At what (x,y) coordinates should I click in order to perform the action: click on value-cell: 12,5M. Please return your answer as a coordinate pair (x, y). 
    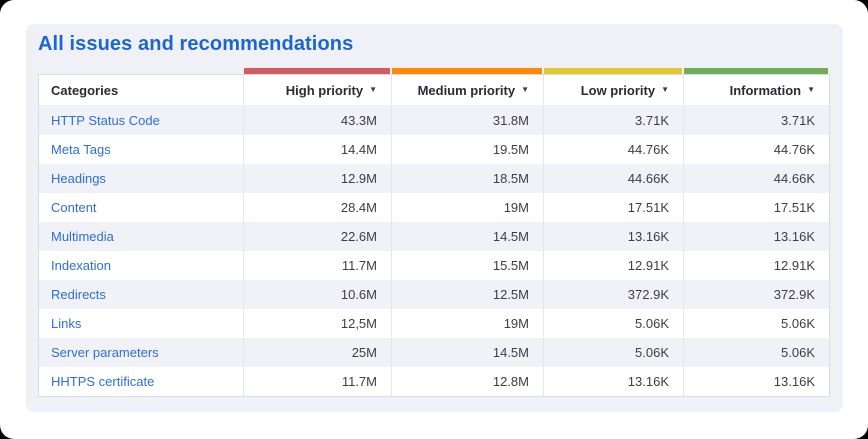
    Looking at the image, I should click on (317, 323).